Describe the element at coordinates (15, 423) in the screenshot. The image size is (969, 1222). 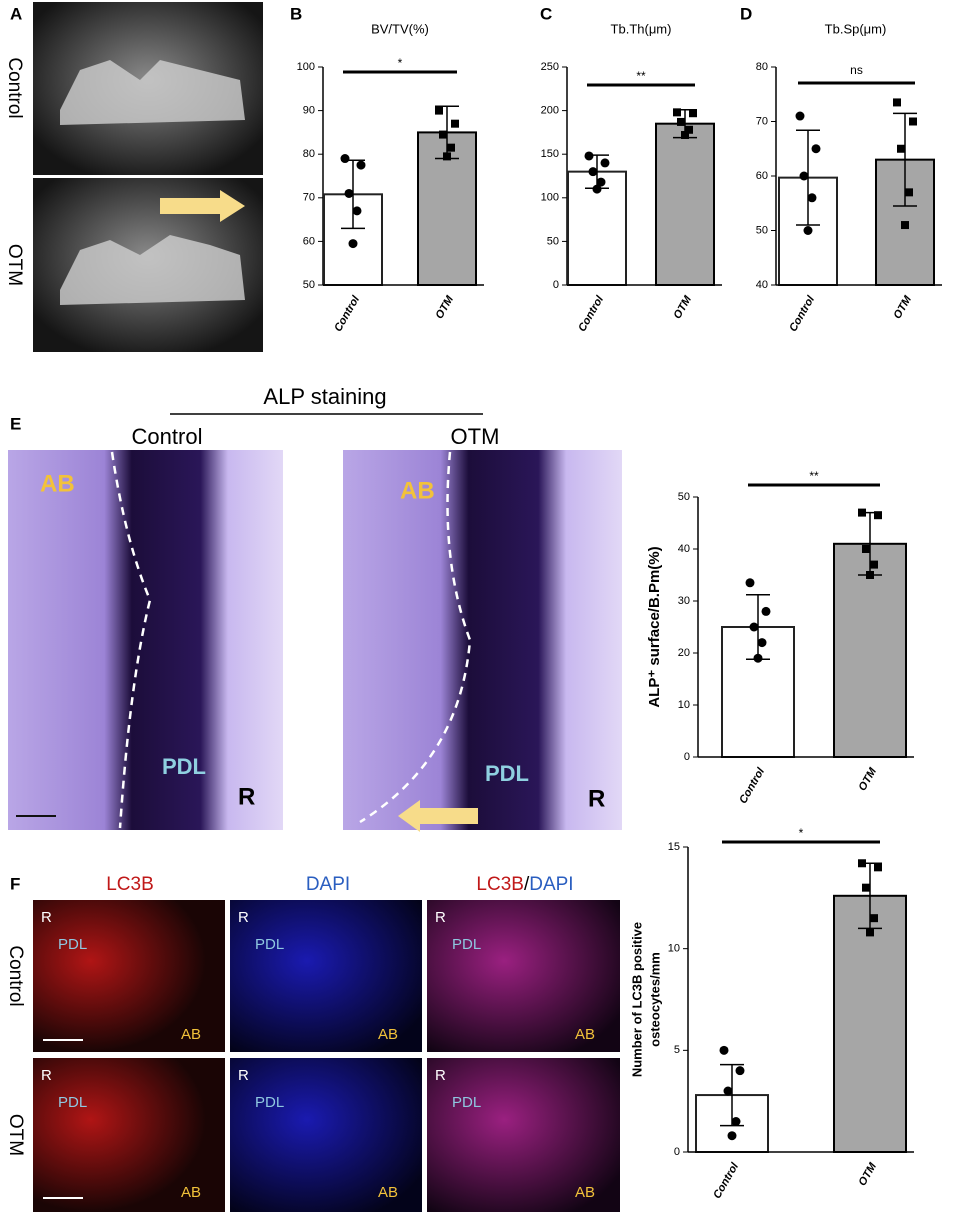
I see `panel-letter: E` at that location.